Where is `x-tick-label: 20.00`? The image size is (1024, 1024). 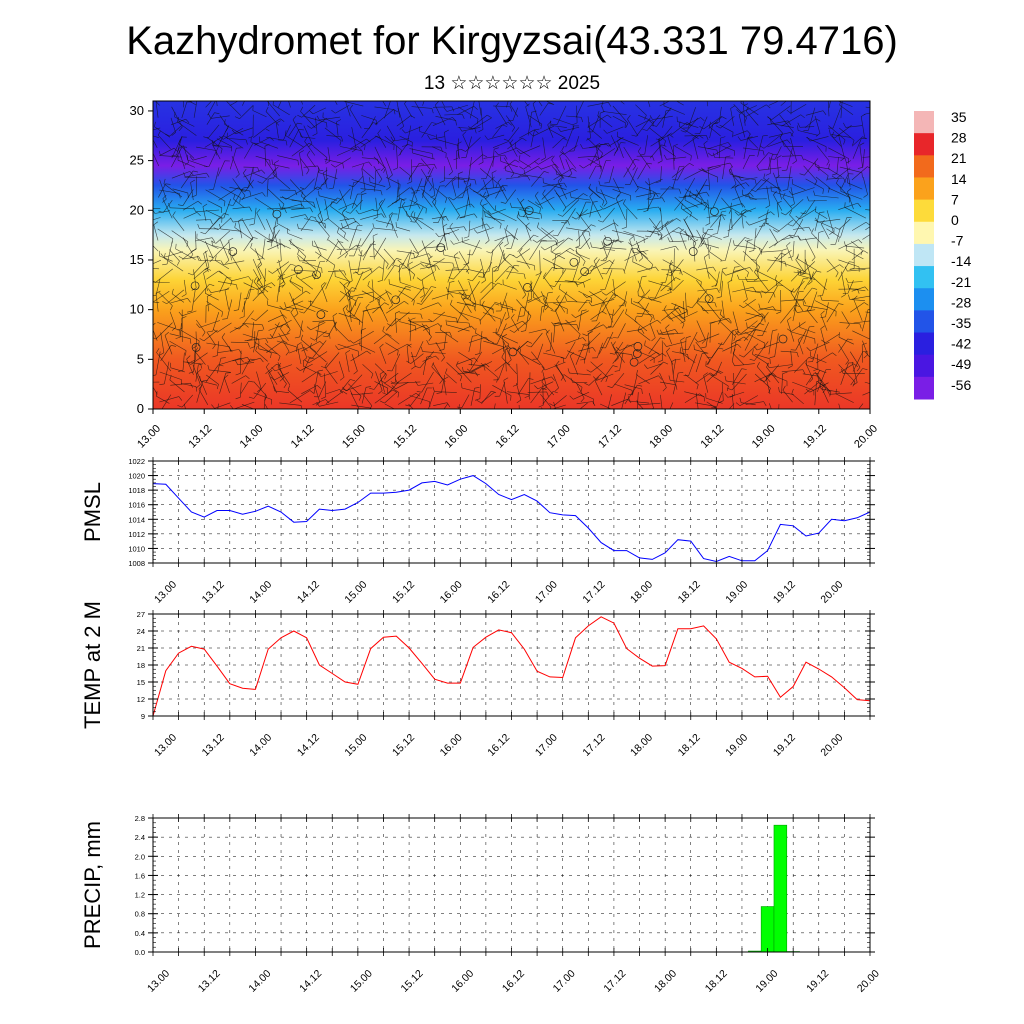
x-tick-label: 20.00 is located at coordinates (868, 981).